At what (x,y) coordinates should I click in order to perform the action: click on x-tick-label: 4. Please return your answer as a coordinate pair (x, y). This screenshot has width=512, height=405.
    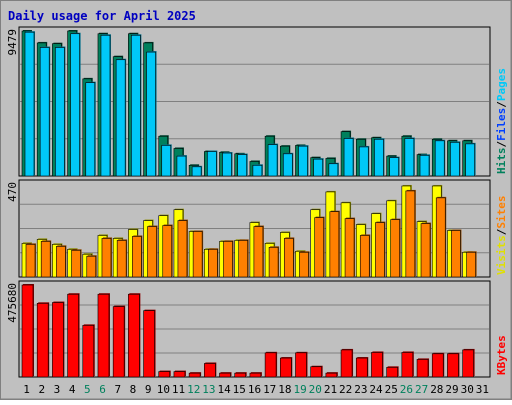
    Looking at the image, I should click on (72, 389).